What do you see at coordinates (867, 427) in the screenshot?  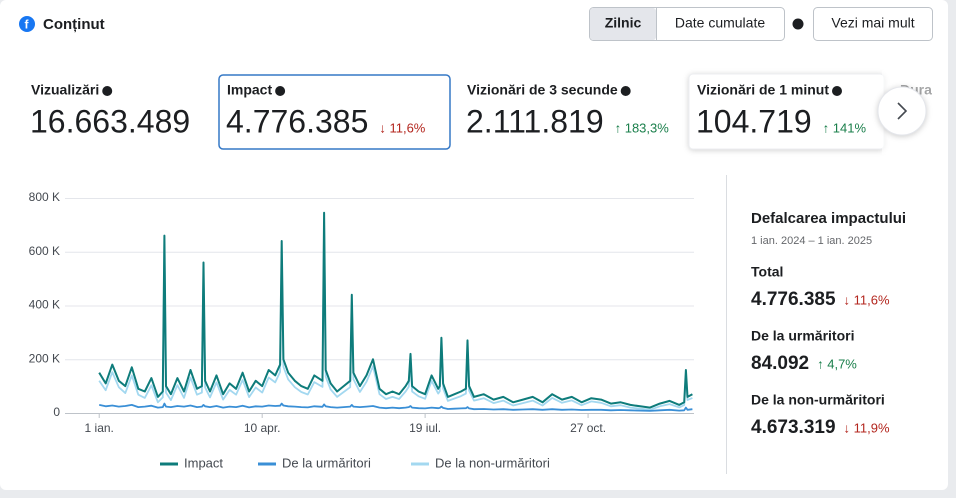 I see `breakdown-change: ↓ 11,9%` at bounding box center [867, 427].